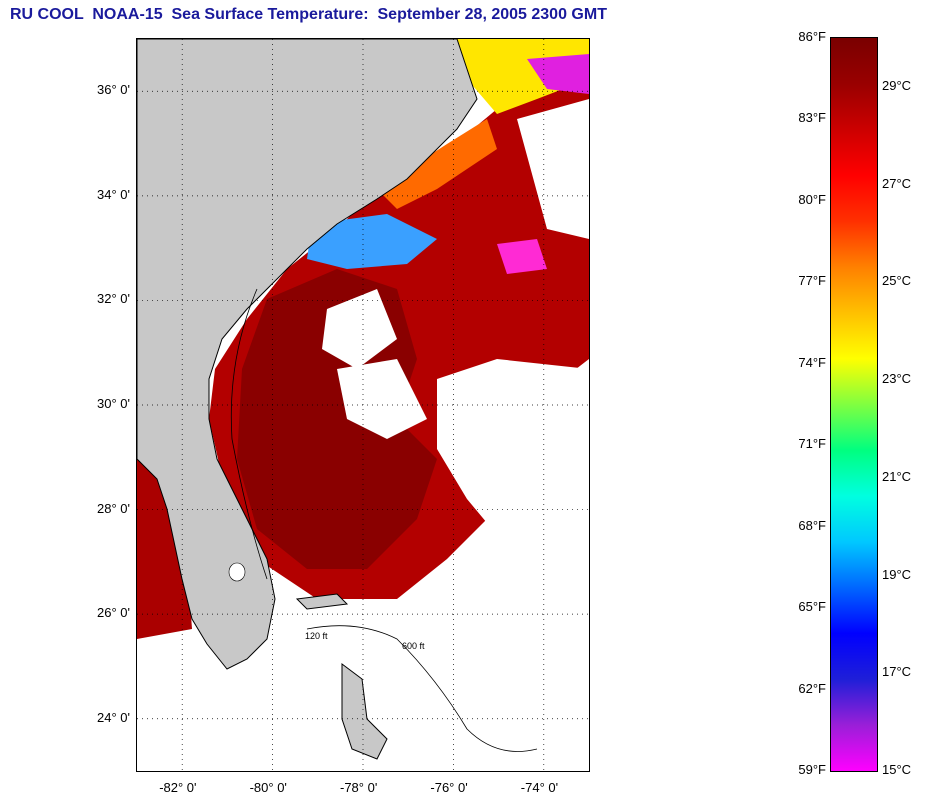 The width and height of the screenshot is (929, 801). I want to click on sst-field-west-florida, so click(164, 549).